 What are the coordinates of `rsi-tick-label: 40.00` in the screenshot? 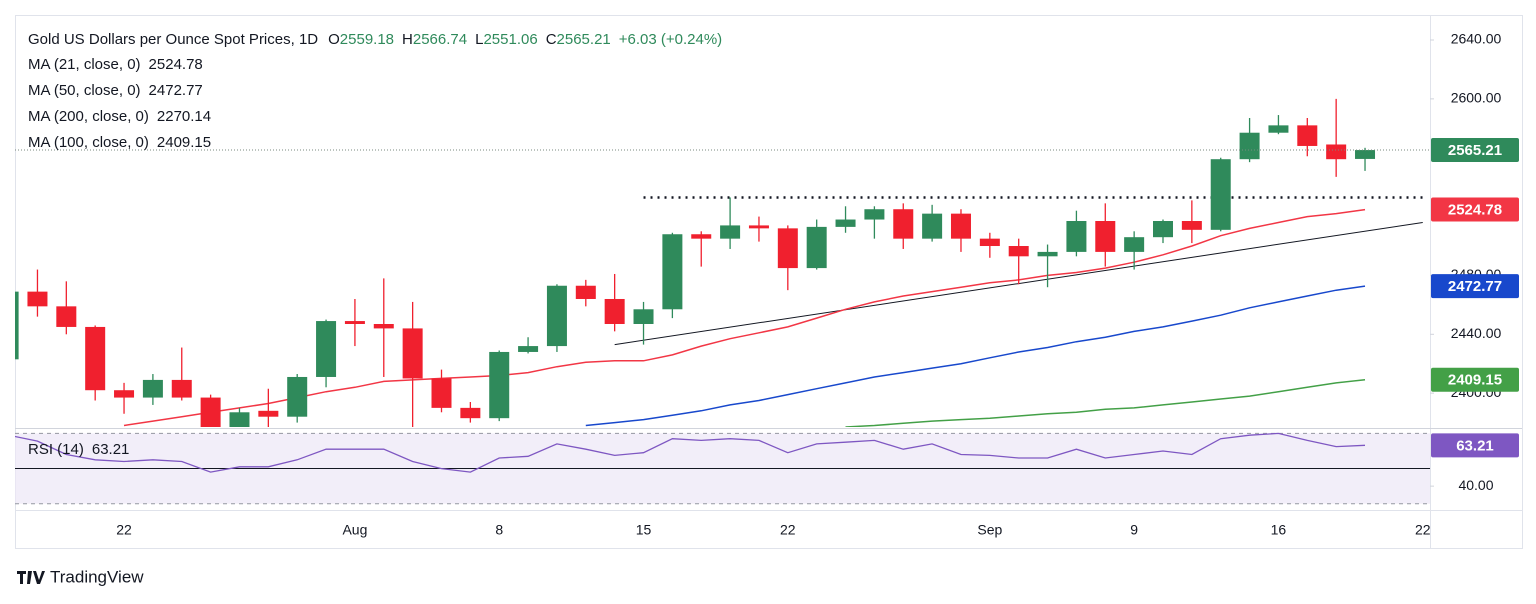 It's located at (1475, 485).